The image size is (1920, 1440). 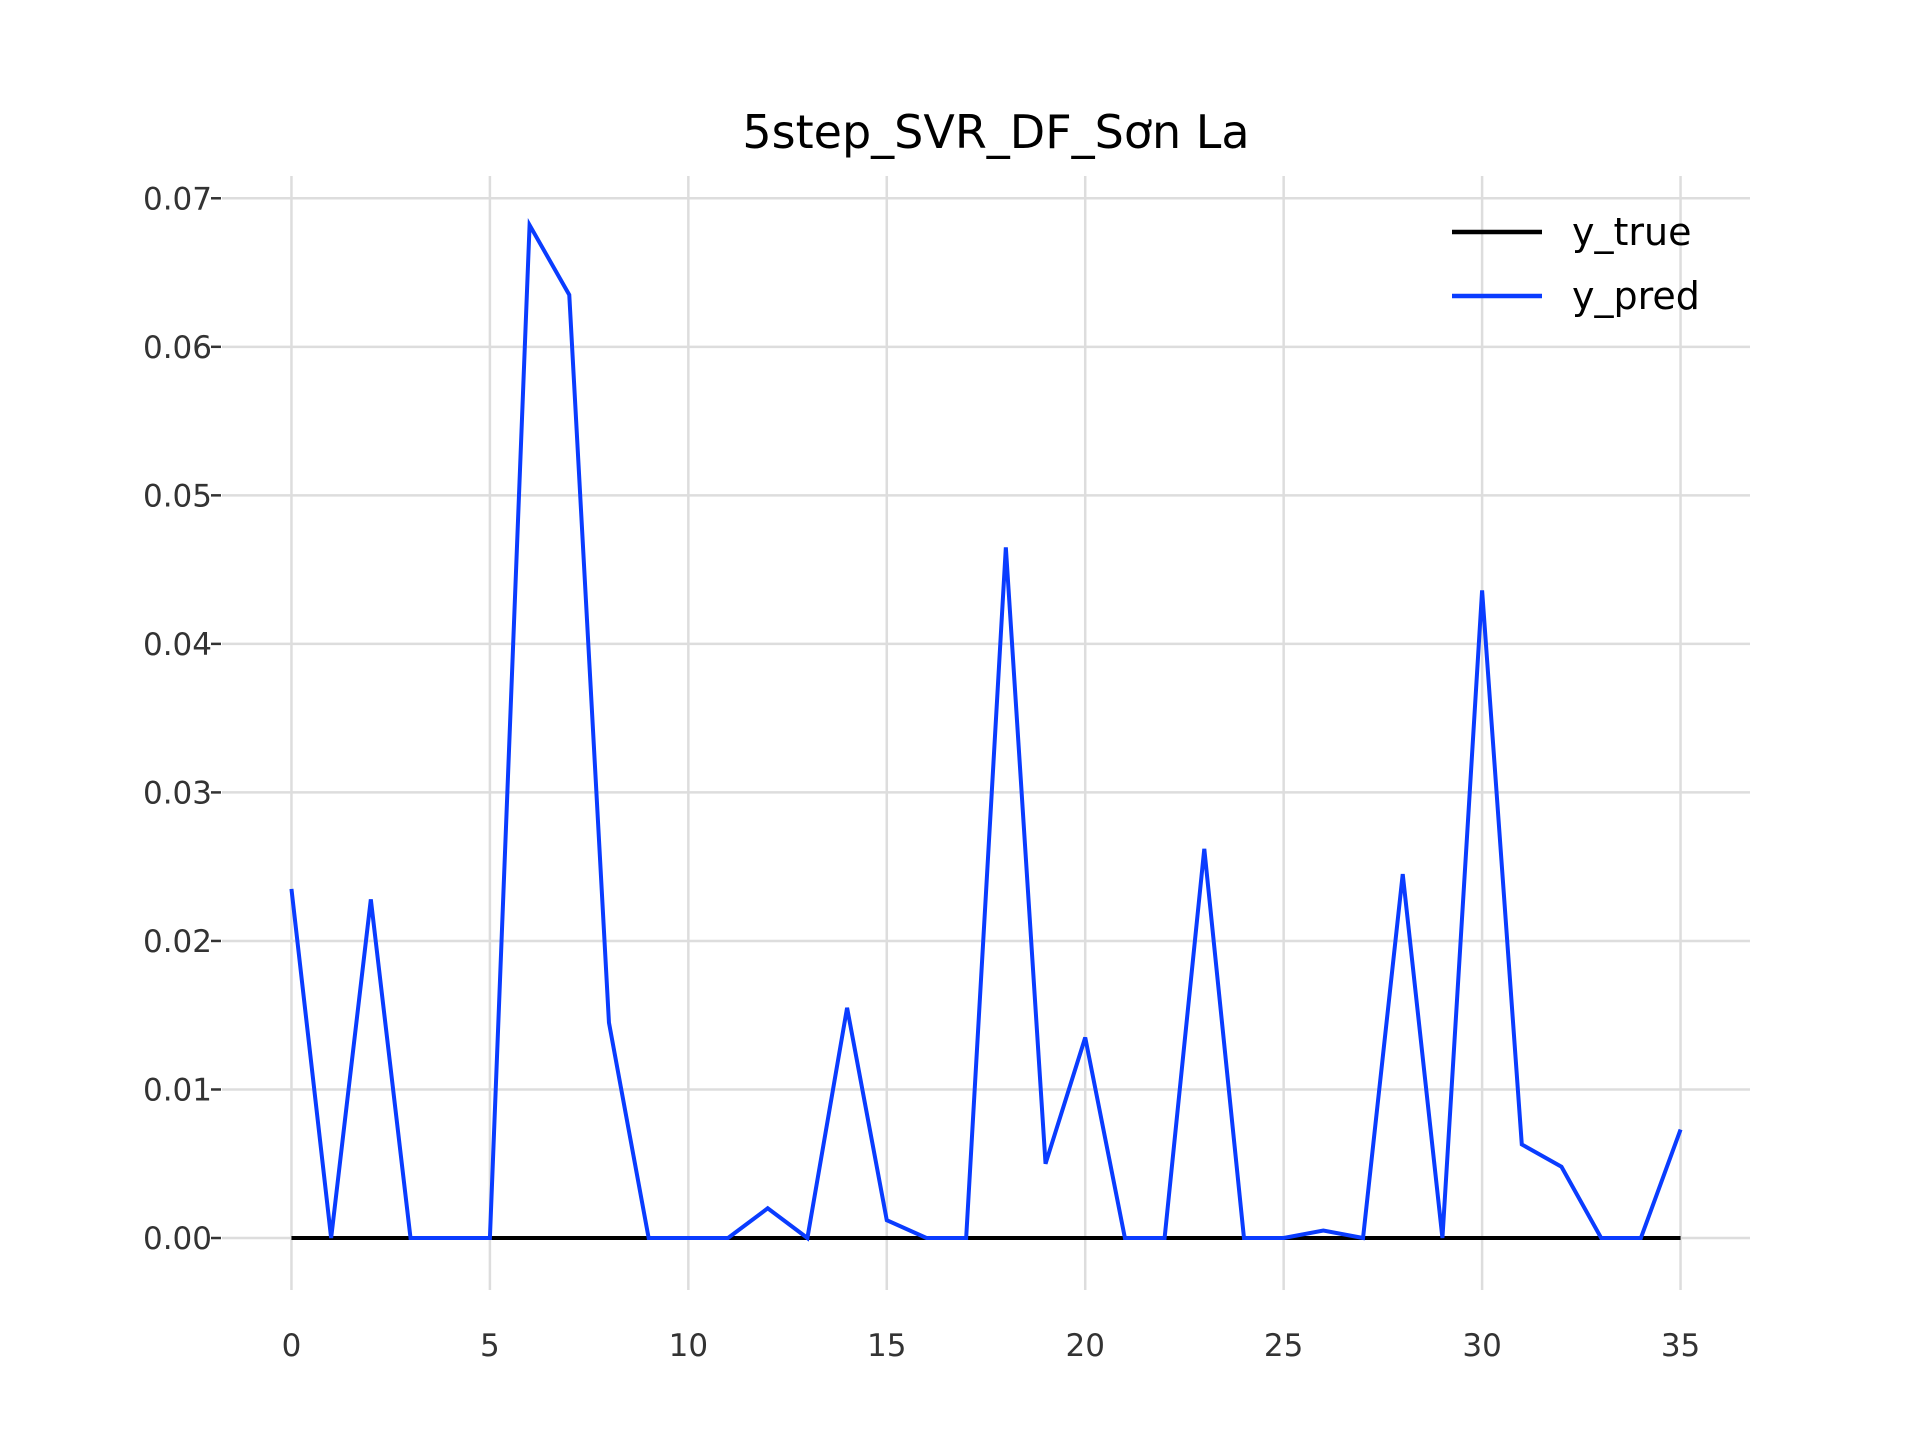 I want to click on legend: y_true y_pred, so click(x=1576, y=264).